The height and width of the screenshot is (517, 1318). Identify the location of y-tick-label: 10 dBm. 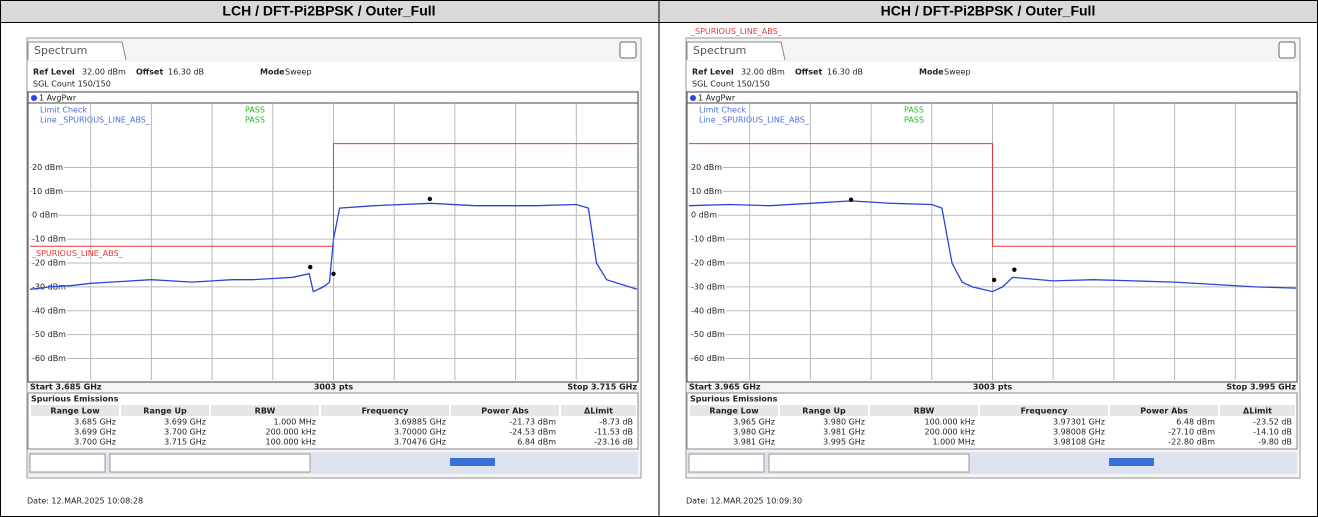
(47, 191).